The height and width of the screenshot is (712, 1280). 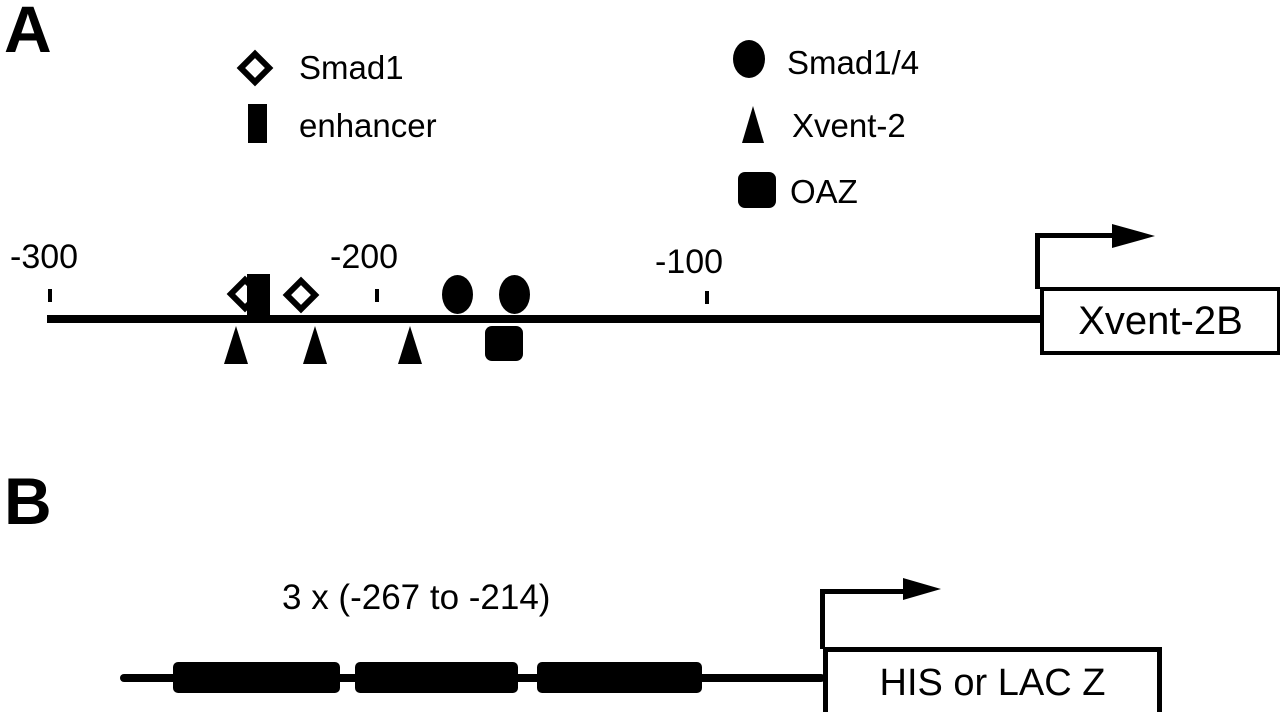 I want to click on enhancer-rect-icon, so click(x=257, y=123).